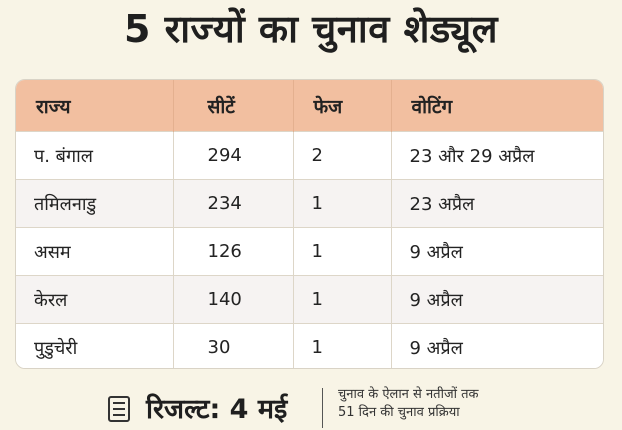  Describe the element at coordinates (311, 29) in the screenshot. I see `page-title: 5 राज्यों का चुनाव शेड्यूल` at that location.